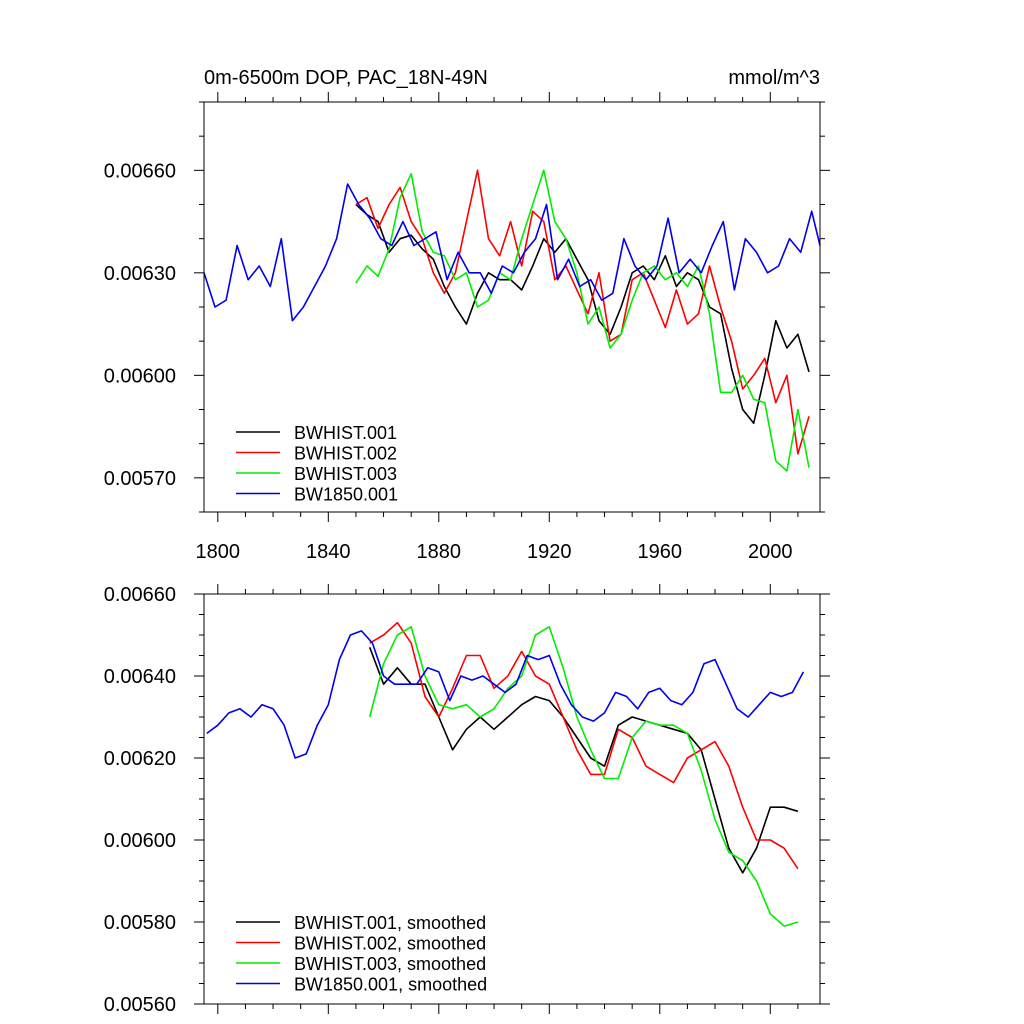  Describe the element at coordinates (345, 454) in the screenshot. I see `legend-label: BWHIST.002` at that location.